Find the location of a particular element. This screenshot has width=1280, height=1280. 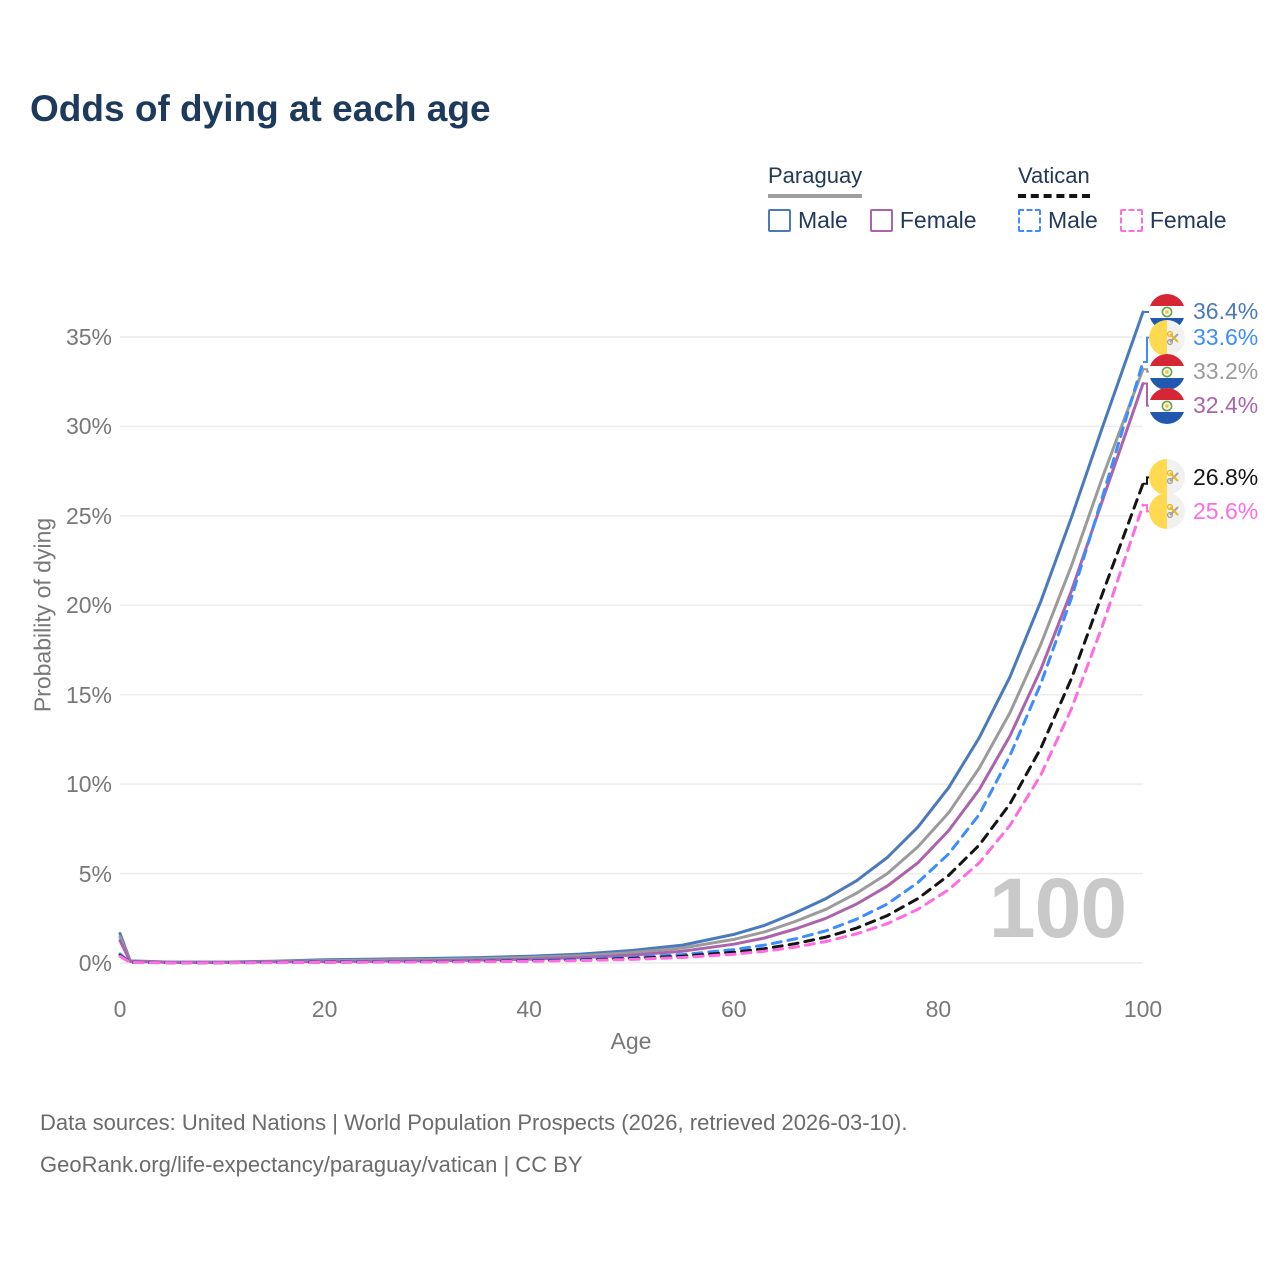

label-connector-vatican-female is located at coordinates (1147, 508).